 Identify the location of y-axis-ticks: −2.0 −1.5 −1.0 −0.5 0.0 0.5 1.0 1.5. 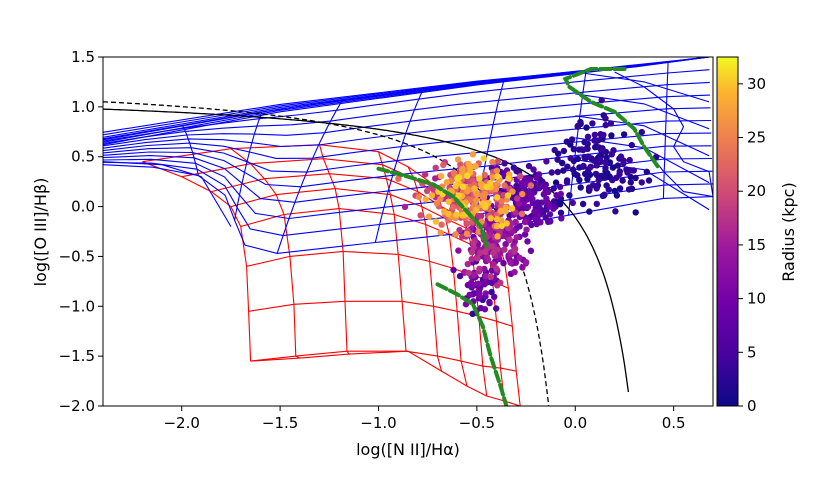
(81, 231).